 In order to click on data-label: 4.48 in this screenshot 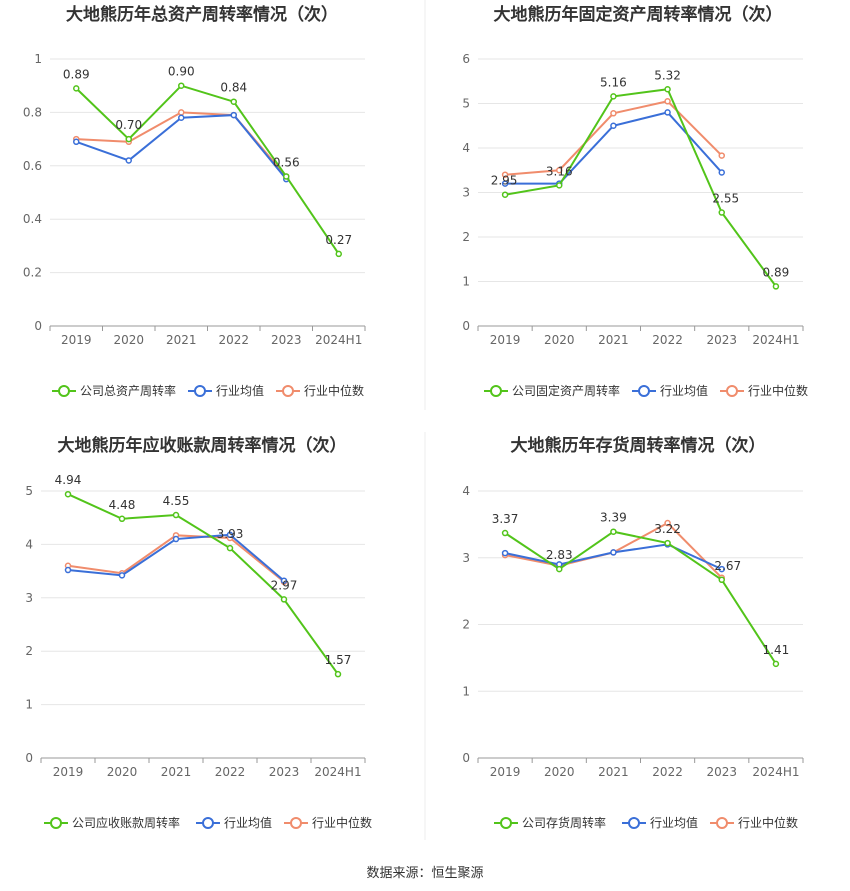, I will do `click(122, 505)`.